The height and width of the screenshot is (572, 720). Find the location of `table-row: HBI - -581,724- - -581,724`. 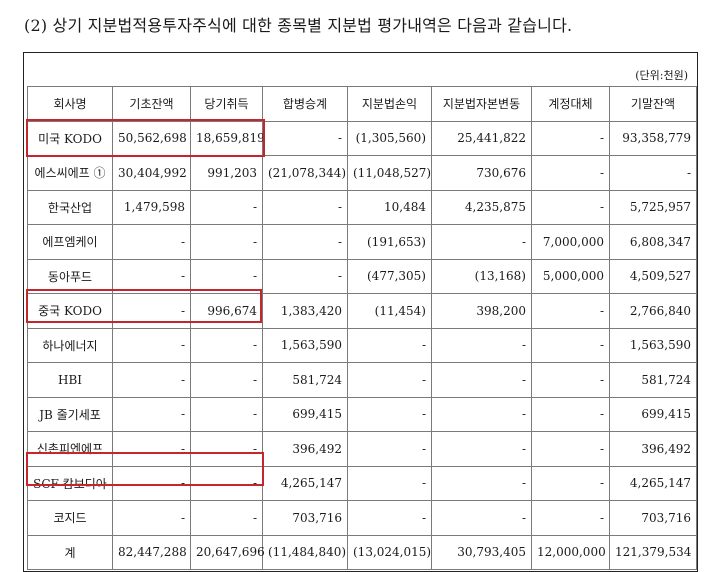

table-row: HBI - -581,724- - -581,724 is located at coordinates (362, 380).